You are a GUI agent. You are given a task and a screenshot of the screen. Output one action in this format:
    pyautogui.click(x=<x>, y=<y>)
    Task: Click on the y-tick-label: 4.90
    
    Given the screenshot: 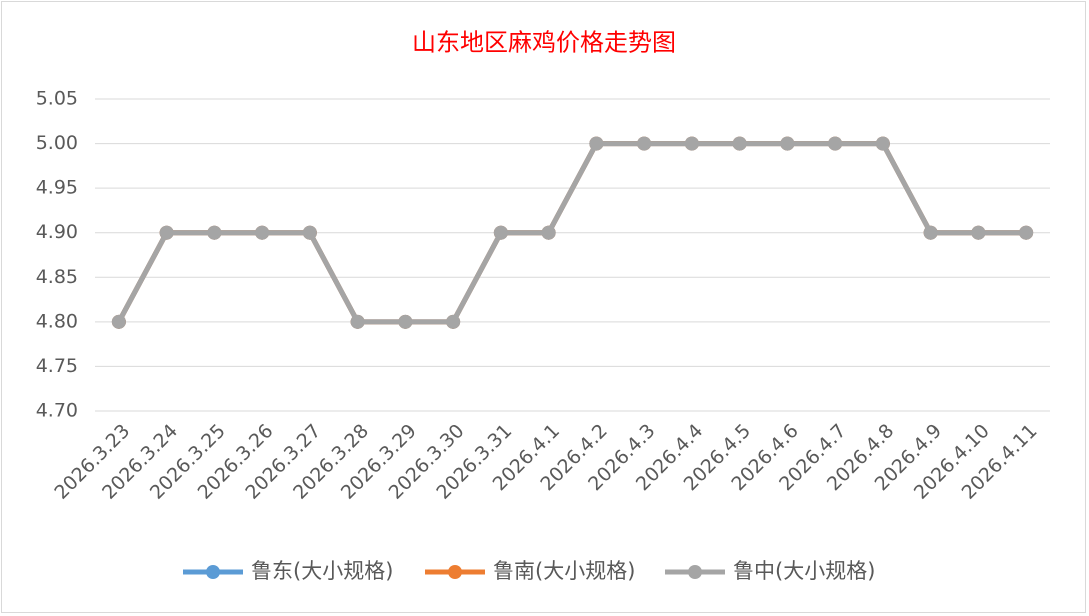 What is the action you would take?
    pyautogui.click(x=57, y=232)
    